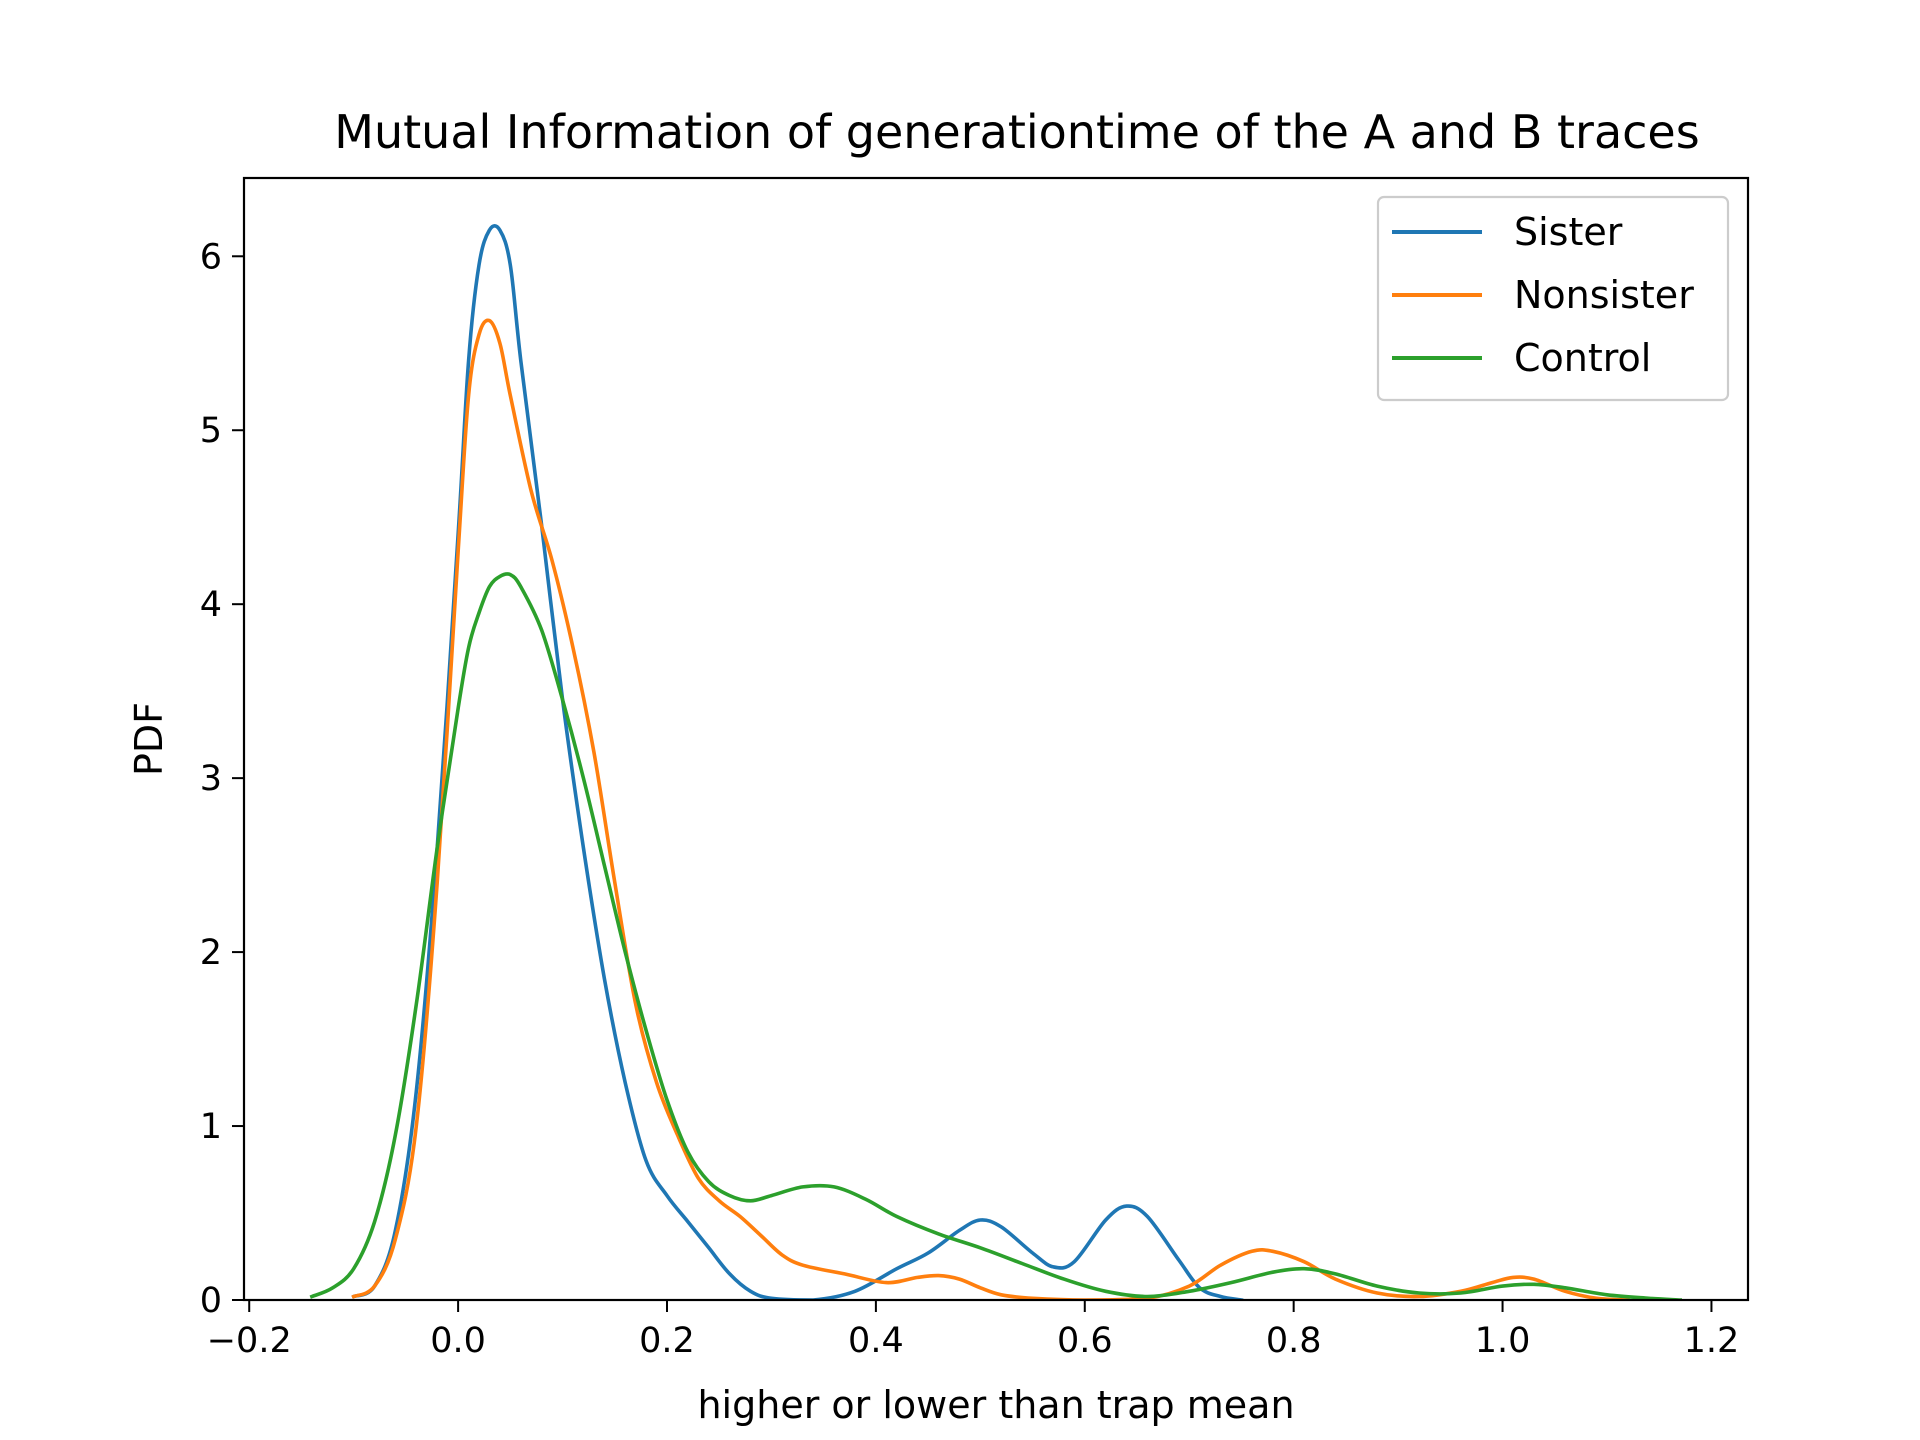 The height and width of the screenshot is (1440, 1920). Describe the element at coordinates (1503, 1341) in the screenshot. I see `x-tick-label: 1.0` at that location.